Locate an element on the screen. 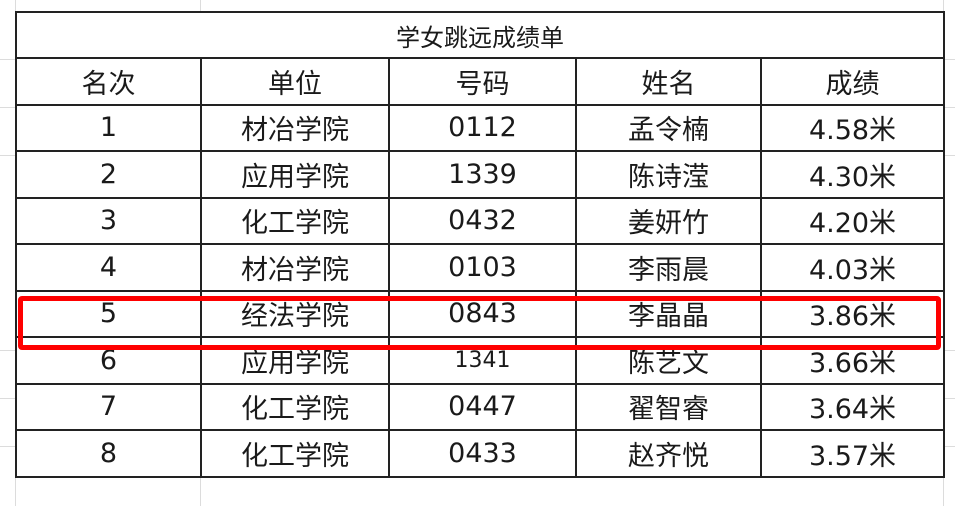 This screenshot has height=506, width=955. header-rank: 名次 is located at coordinates (108, 81).